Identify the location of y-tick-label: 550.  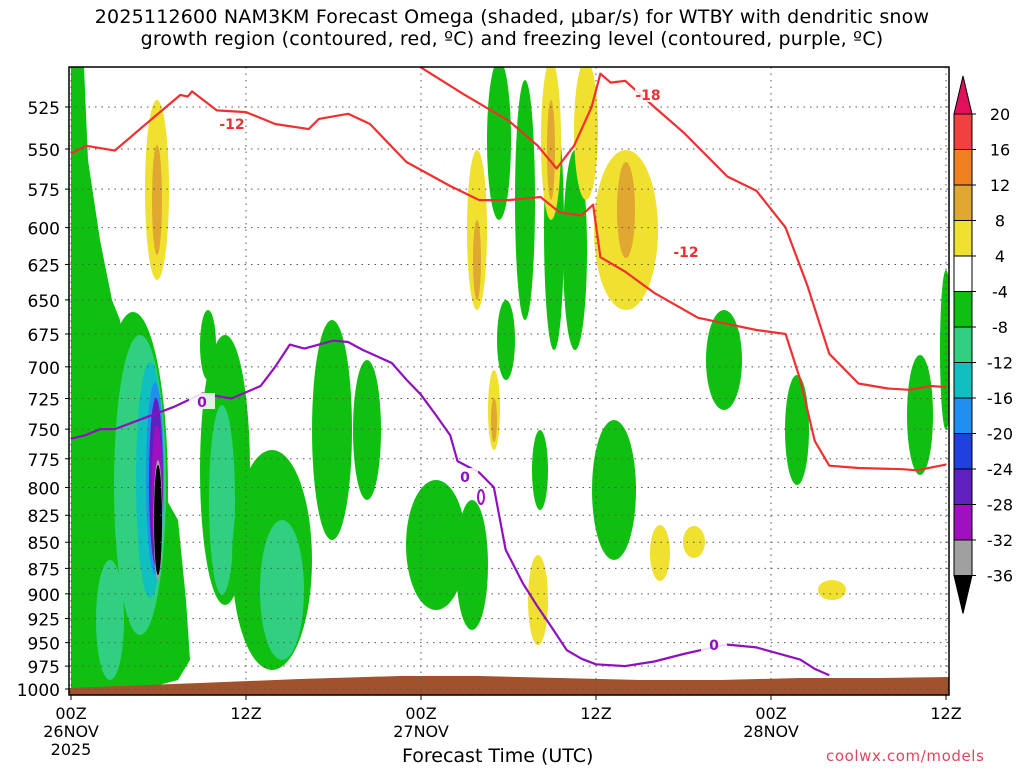
(44, 151).